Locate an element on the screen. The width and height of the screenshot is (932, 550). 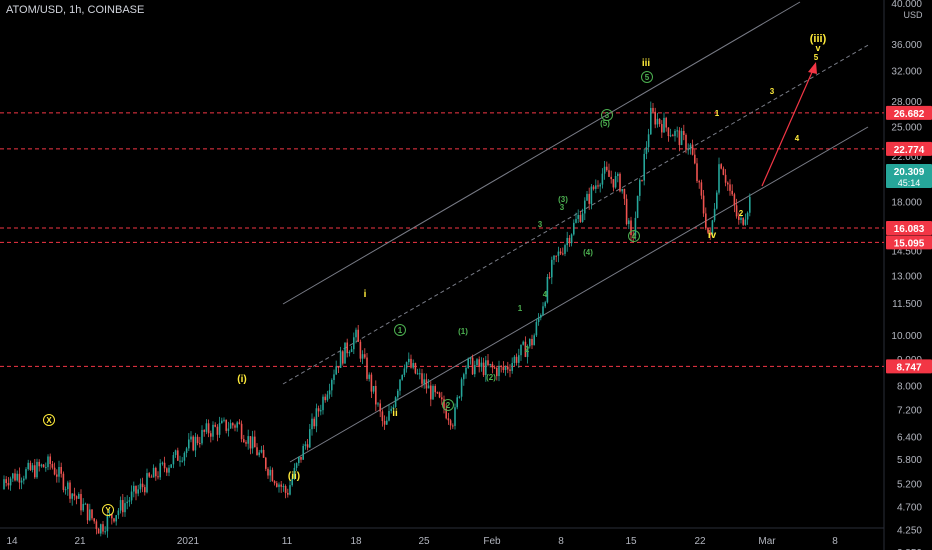
wave-label-yellow: 2 is located at coordinates (741, 213).